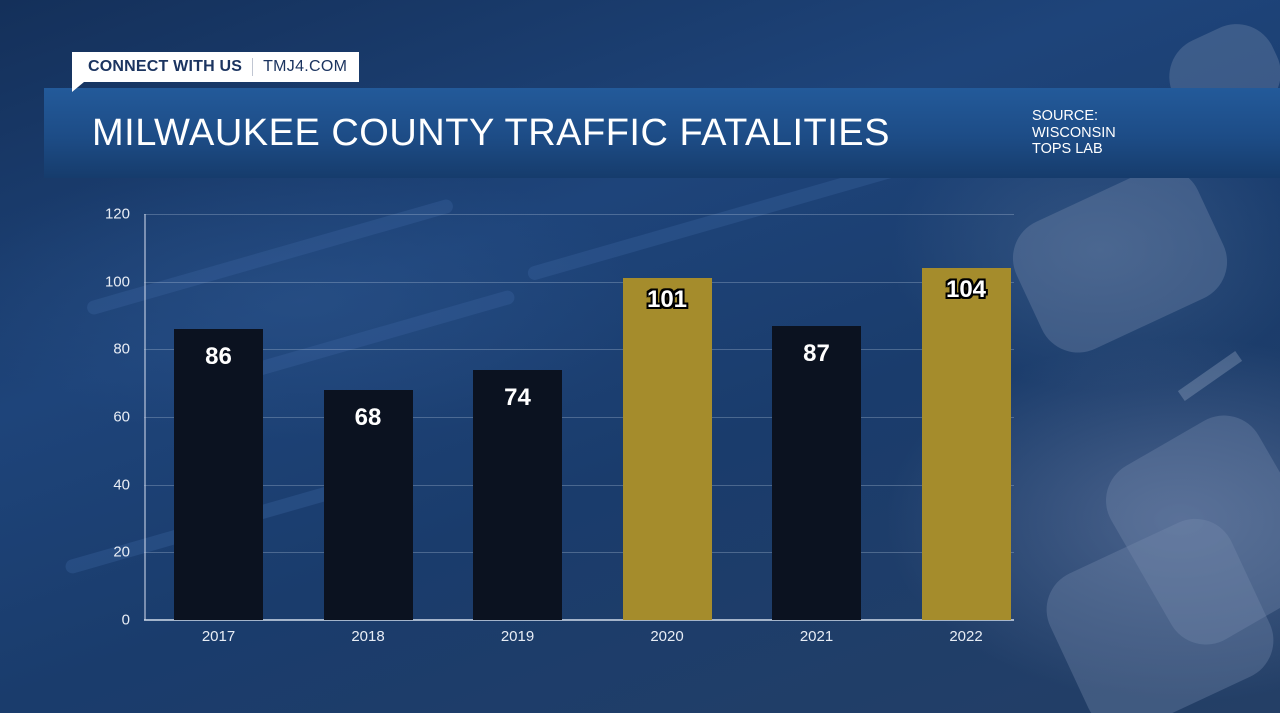  I want to click on x-tick-label: 2017, so click(218, 636).